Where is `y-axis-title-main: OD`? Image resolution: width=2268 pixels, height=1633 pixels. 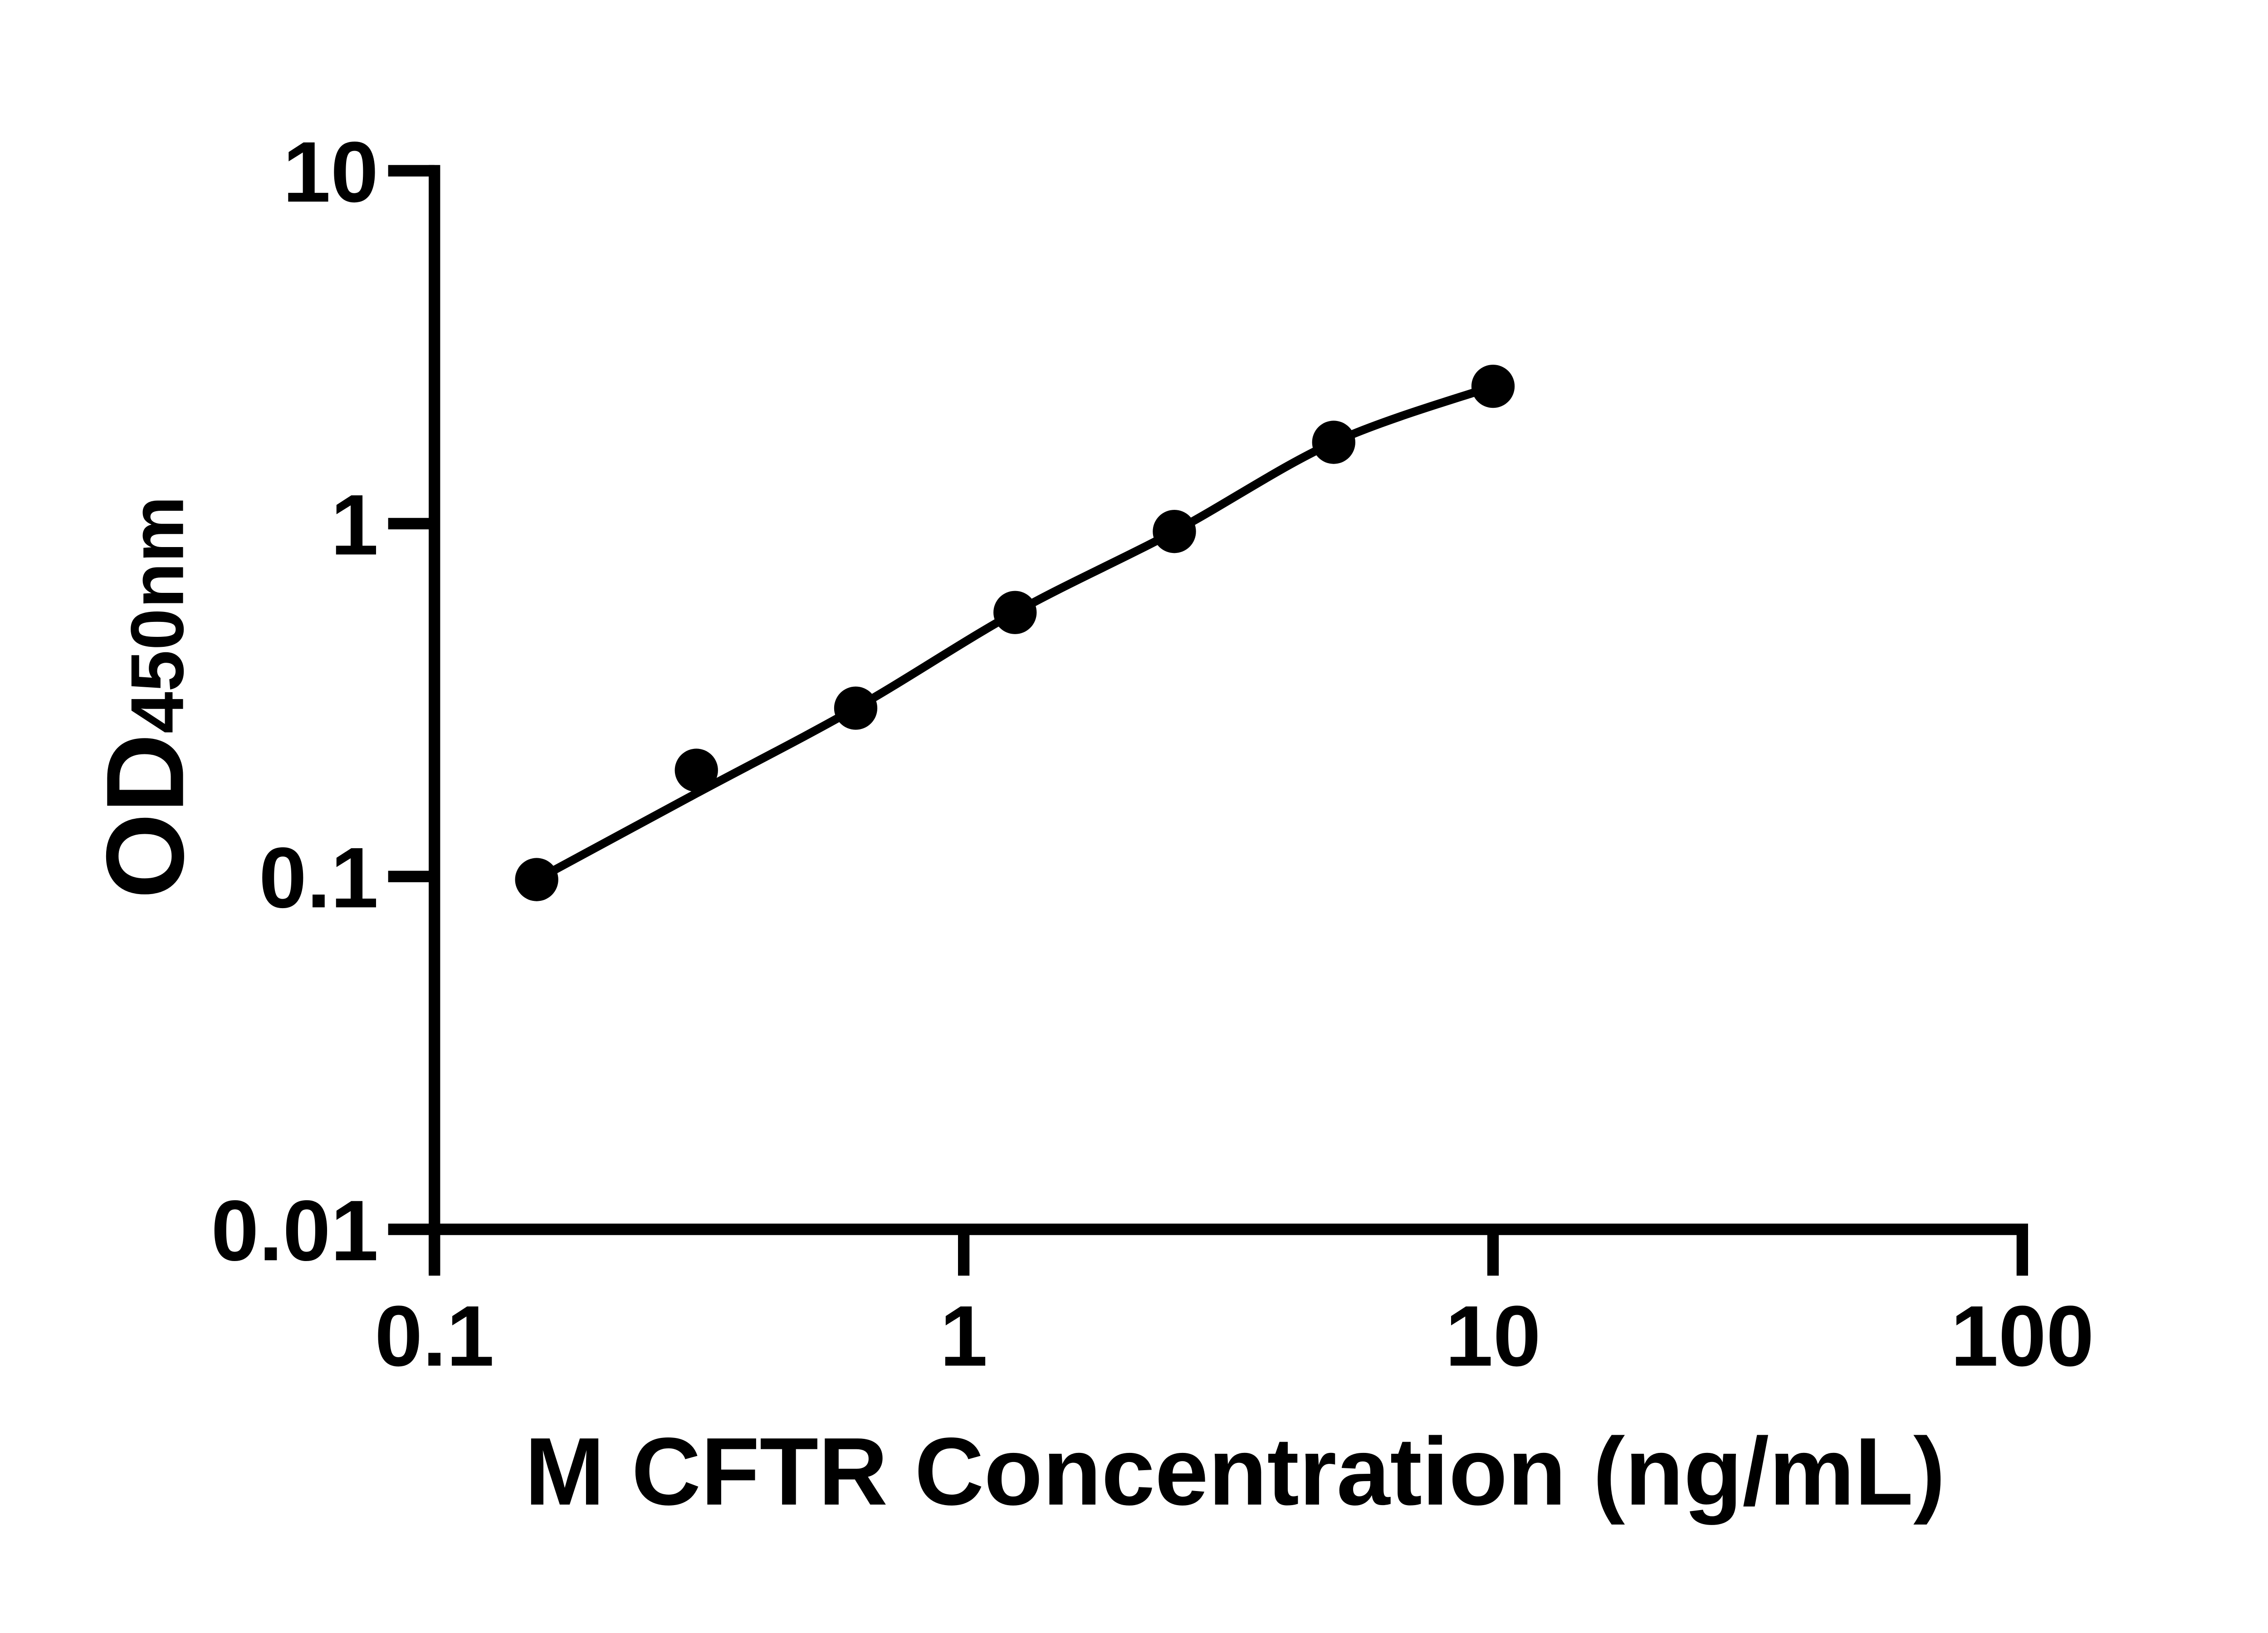 y-axis-title-main: OD is located at coordinates (145, 816).